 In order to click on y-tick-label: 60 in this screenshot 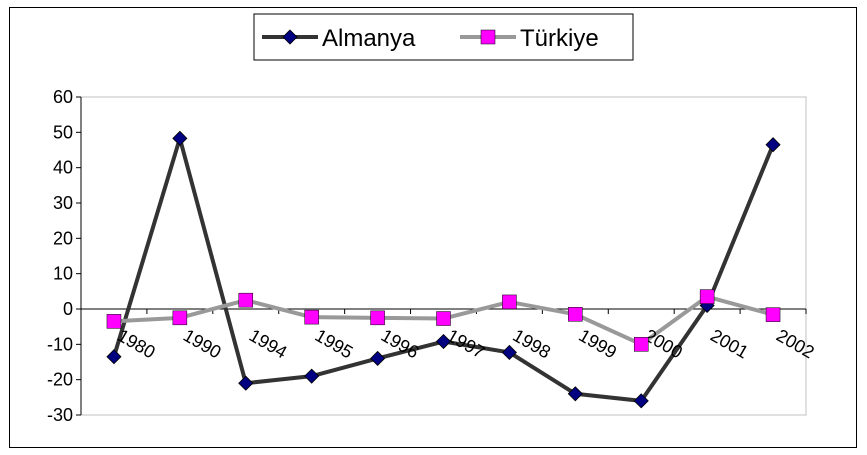, I will do `click(63, 97)`.